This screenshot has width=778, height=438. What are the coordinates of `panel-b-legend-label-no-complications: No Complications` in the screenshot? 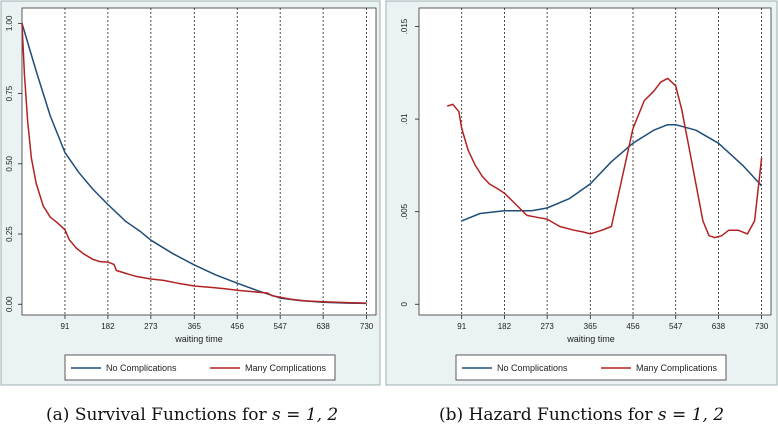 It's located at (532, 368).